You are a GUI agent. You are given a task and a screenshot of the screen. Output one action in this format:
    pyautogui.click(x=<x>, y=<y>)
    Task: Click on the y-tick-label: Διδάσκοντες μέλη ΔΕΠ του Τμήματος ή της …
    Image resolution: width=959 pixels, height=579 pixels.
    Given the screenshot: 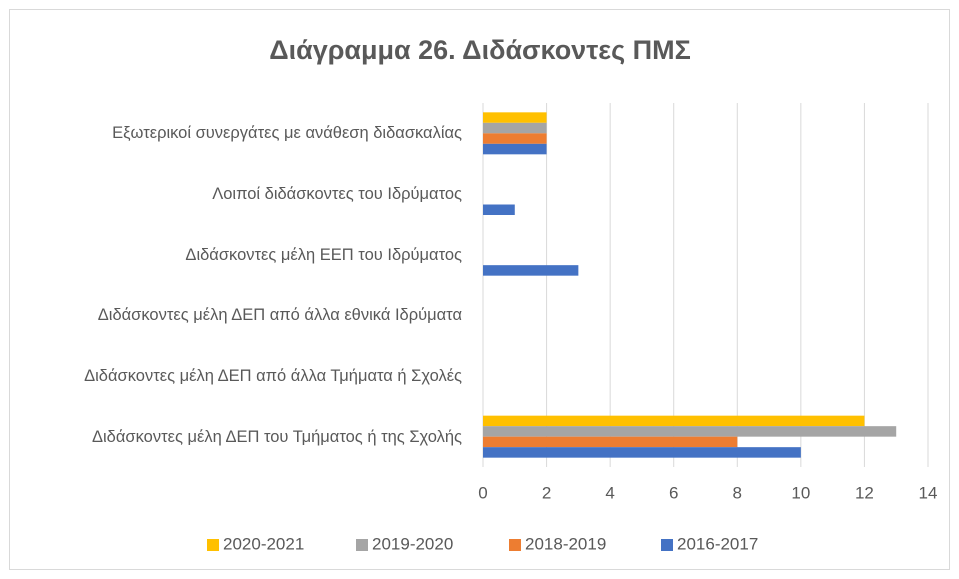 What is the action you would take?
    pyautogui.click(x=277, y=436)
    